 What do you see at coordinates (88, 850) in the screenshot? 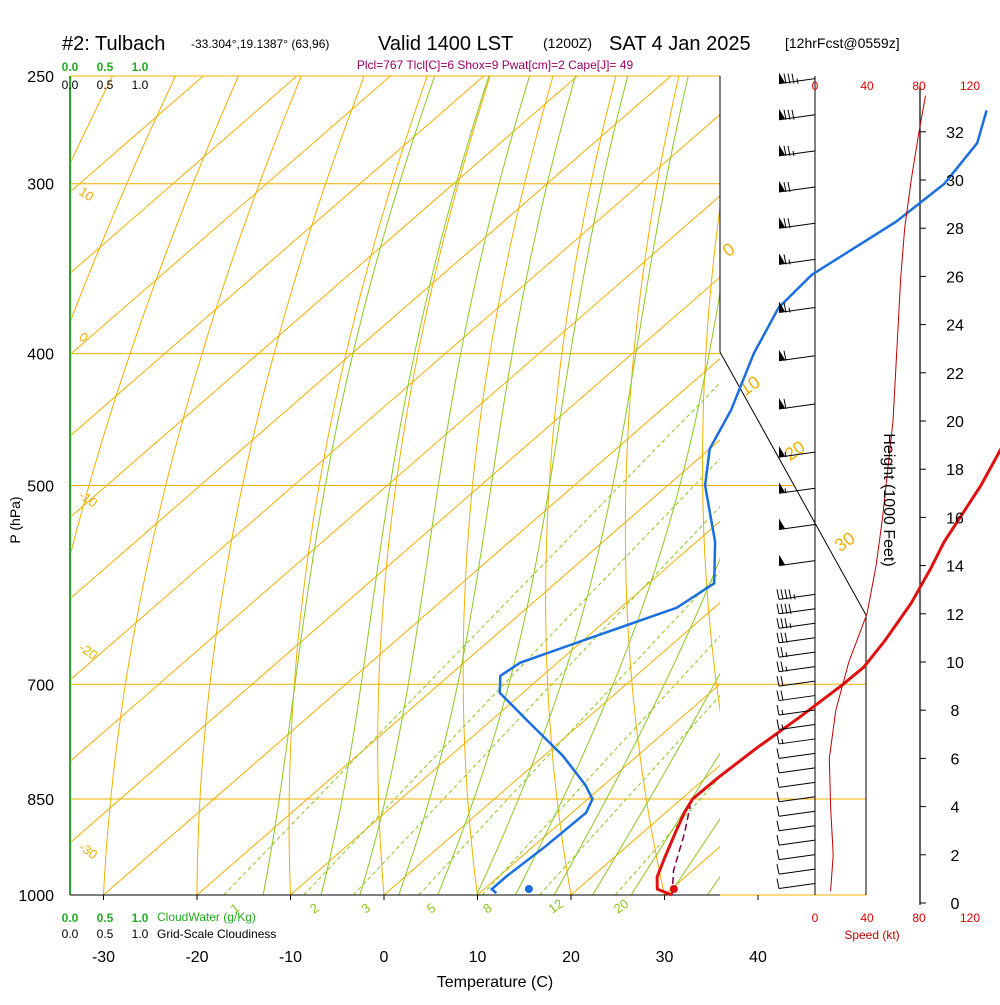
I see `dry-adiabat-label: -30` at bounding box center [88, 850].